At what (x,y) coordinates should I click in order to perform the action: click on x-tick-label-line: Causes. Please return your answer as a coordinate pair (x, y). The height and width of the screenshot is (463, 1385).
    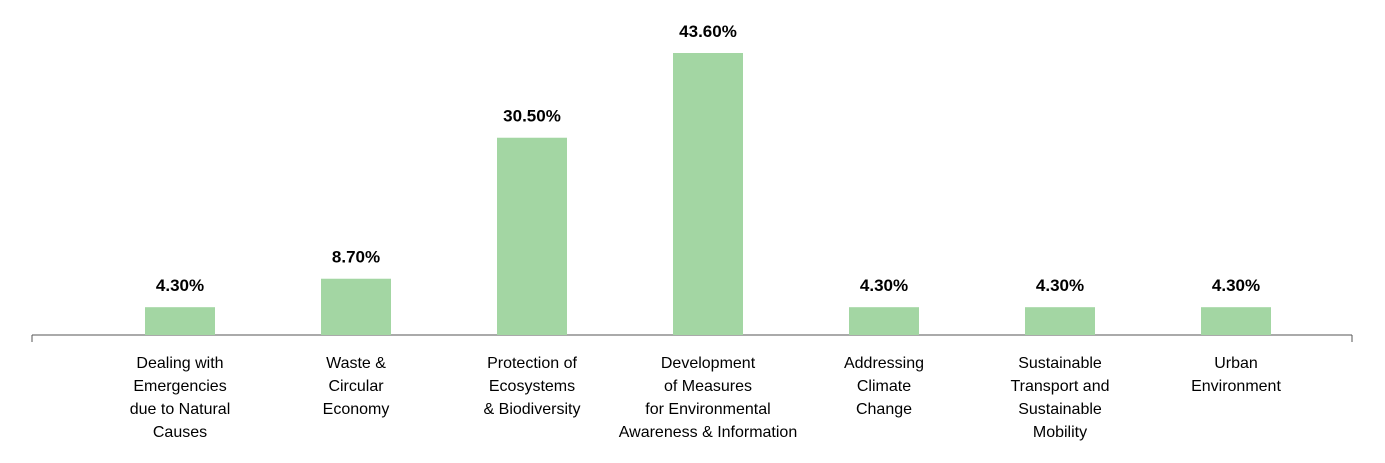
    Looking at the image, I should click on (180, 432).